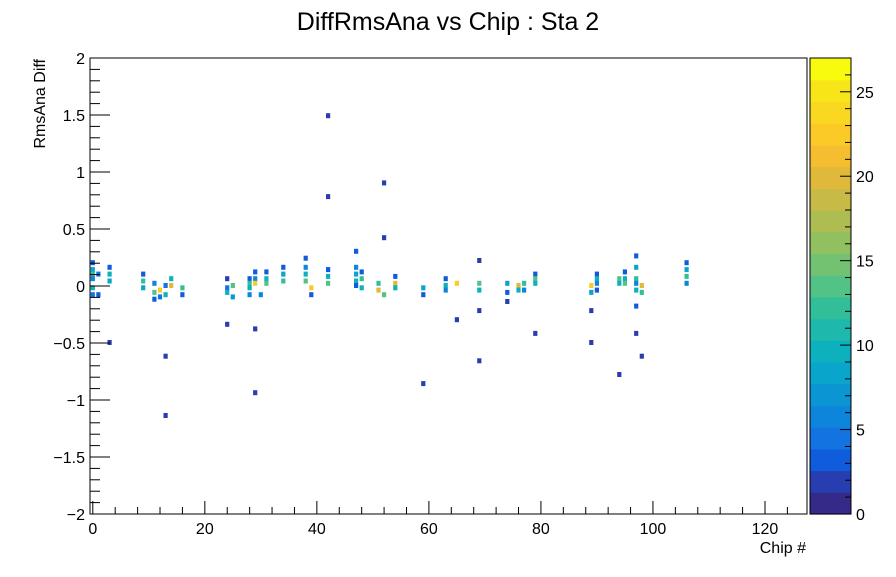  What do you see at coordinates (860, 515) in the screenshot?
I see `colorbar-tick-label: 0` at bounding box center [860, 515].